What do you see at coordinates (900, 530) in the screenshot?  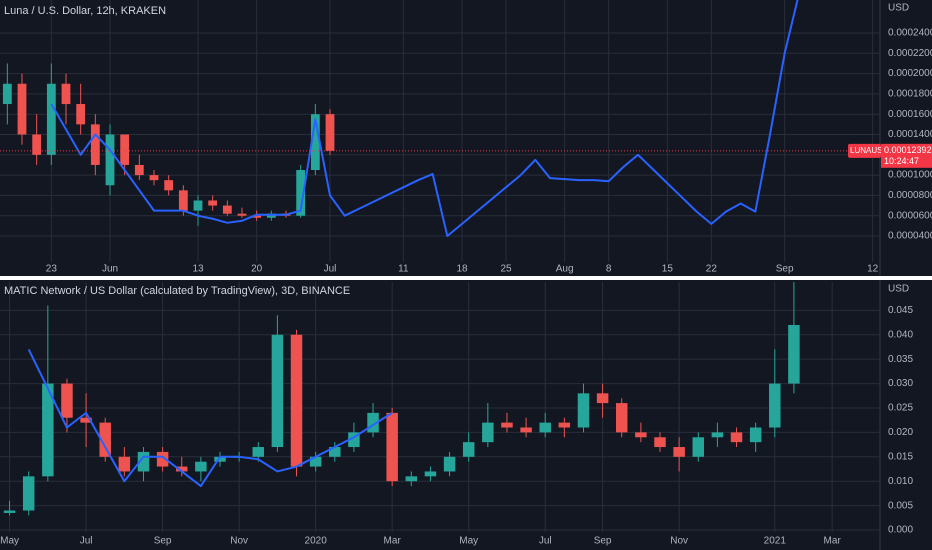 I see `y-tick-label: 0.000` at bounding box center [900, 530].